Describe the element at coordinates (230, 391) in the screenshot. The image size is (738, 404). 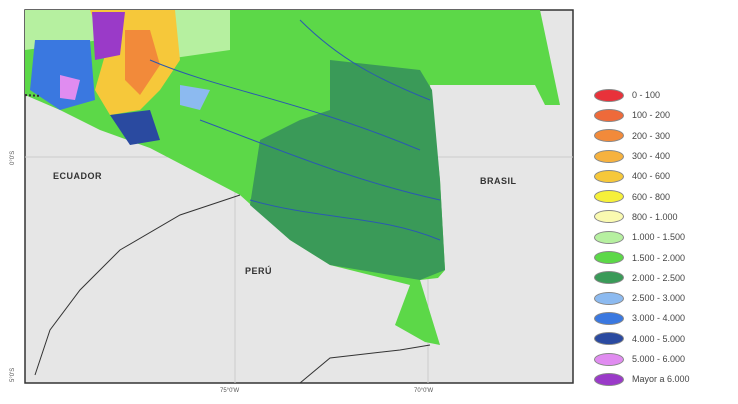
I see `tick-lon75: 75°0'W` at that location.